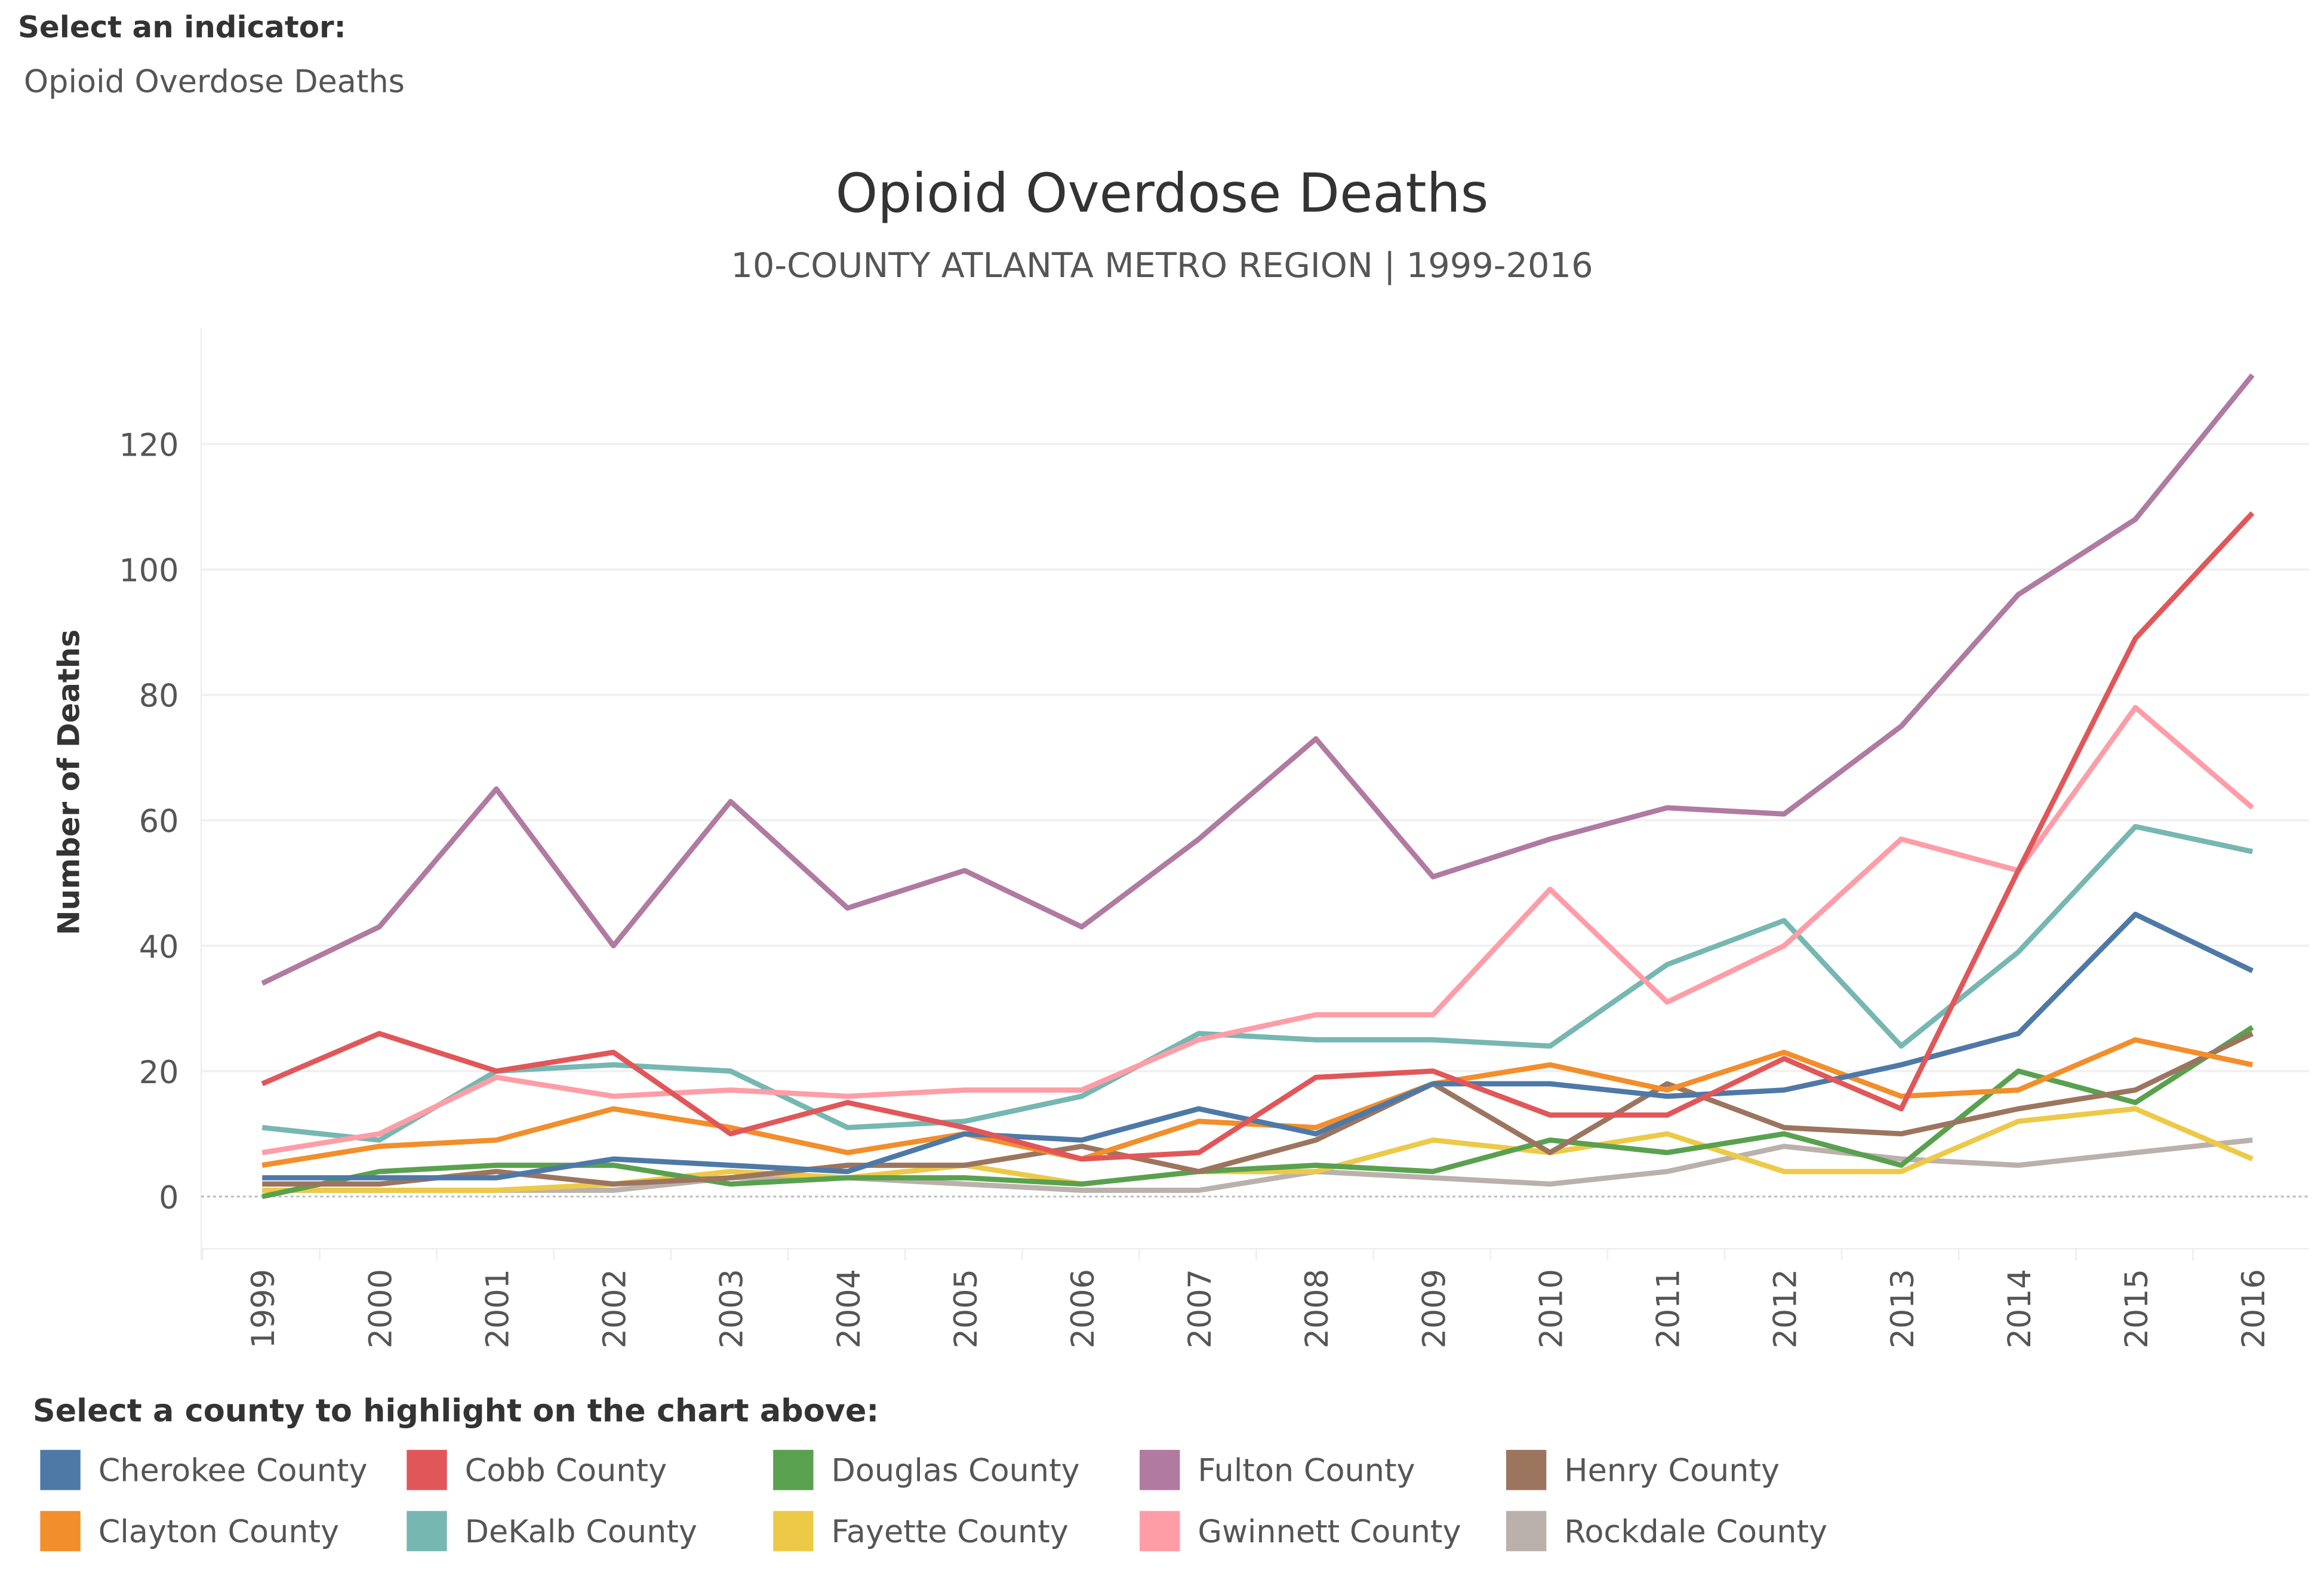  Describe the element at coordinates (149, 571) in the screenshot. I see `y-tick-label: 100` at that location.